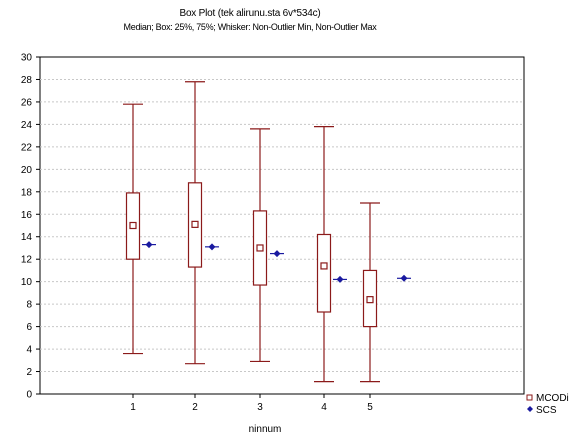 The height and width of the screenshot is (437, 569). Describe the element at coordinates (27, 215) in the screenshot. I see `y-tick-label: 16` at that location.